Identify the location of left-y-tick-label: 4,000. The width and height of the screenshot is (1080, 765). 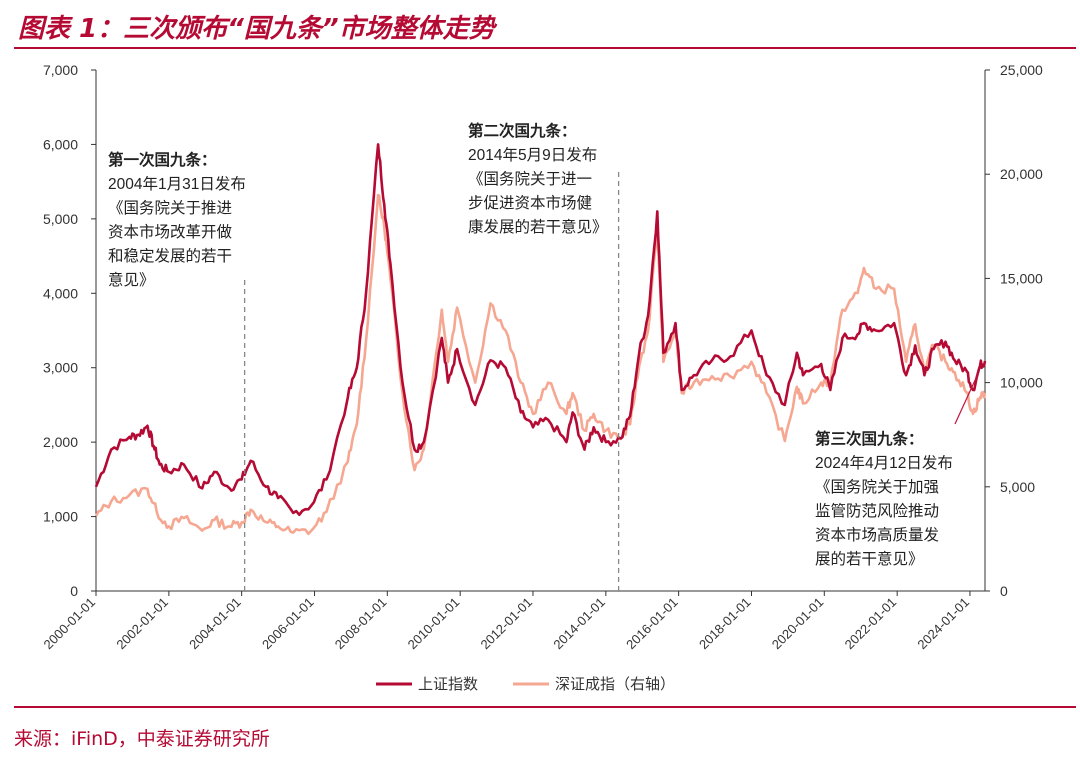
(60, 293).